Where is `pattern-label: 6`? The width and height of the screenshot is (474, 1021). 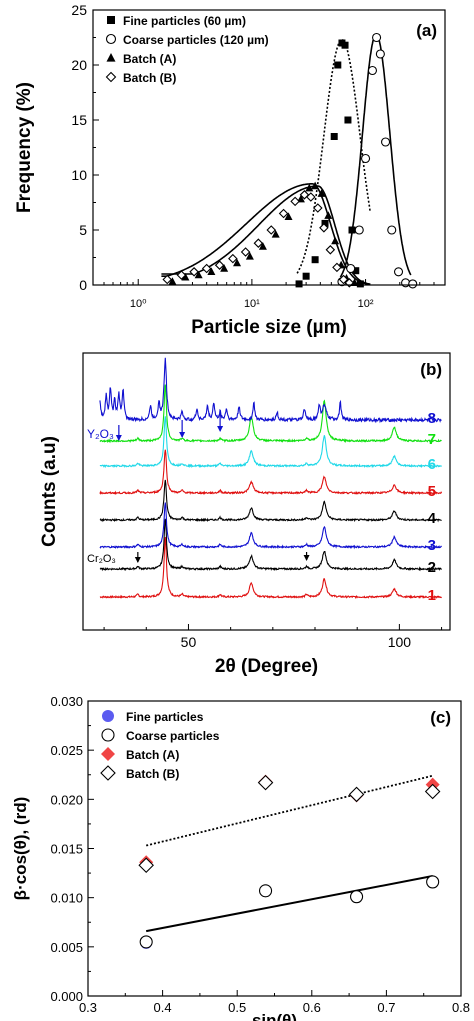
pattern-label: 6 is located at coordinates (432, 464).